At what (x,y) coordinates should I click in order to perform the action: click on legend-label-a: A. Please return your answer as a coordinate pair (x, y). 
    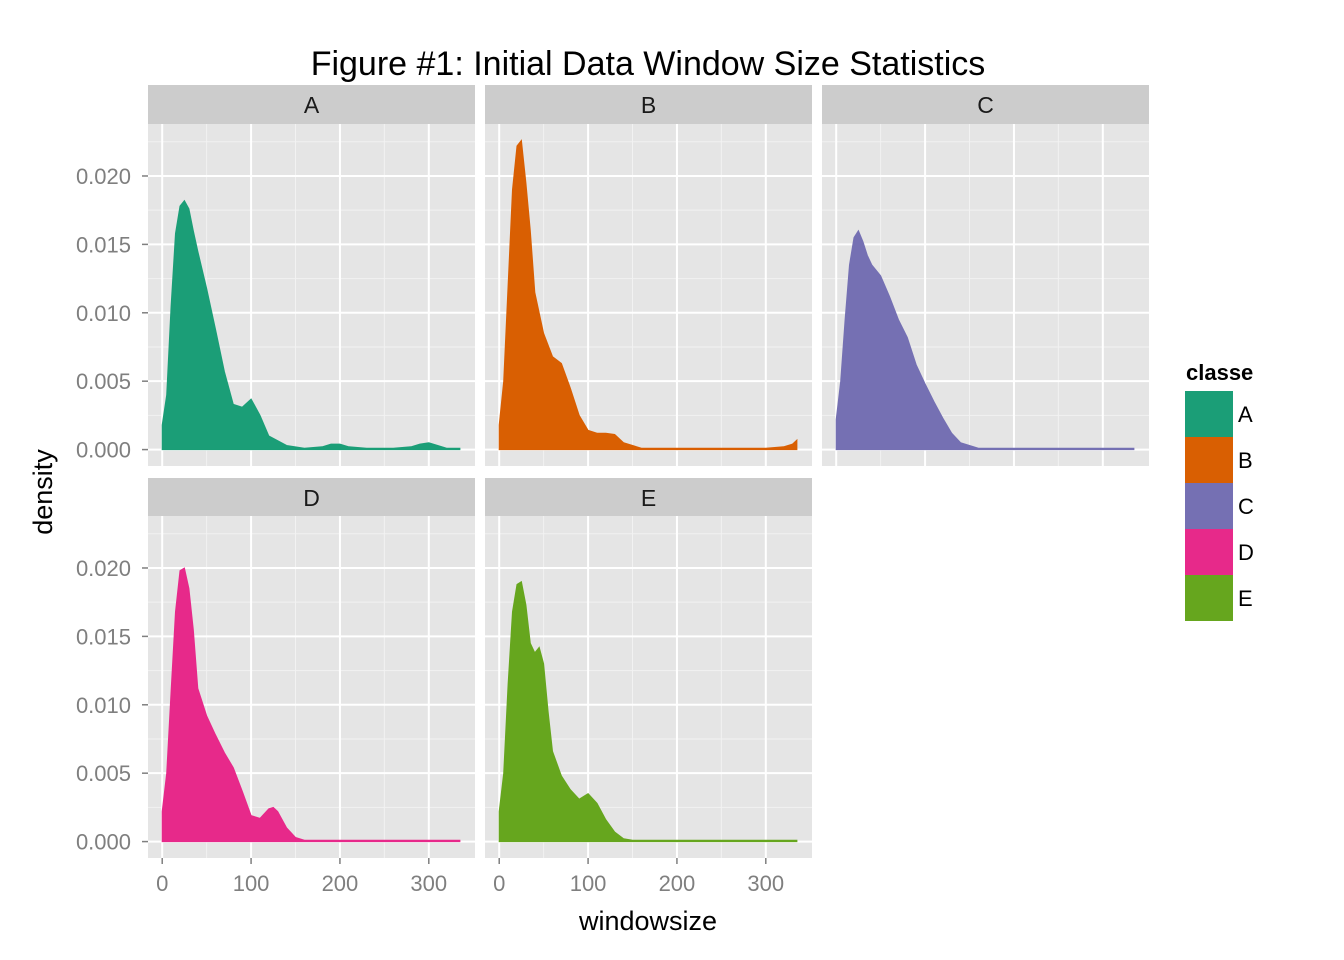
    Looking at the image, I should click on (1245, 414).